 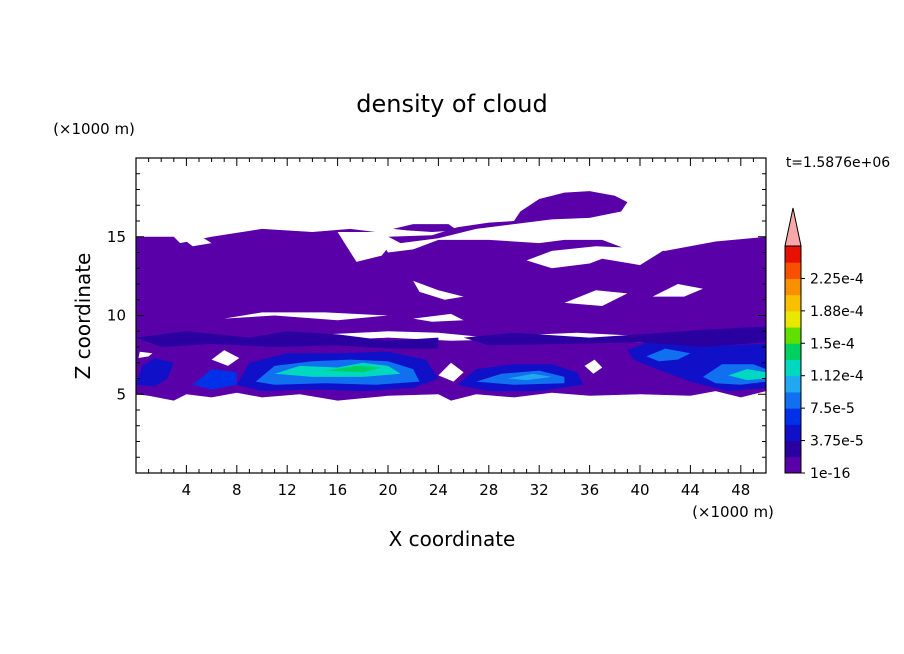 What do you see at coordinates (639, 490) in the screenshot?
I see `x-tick-label: 40` at bounding box center [639, 490].